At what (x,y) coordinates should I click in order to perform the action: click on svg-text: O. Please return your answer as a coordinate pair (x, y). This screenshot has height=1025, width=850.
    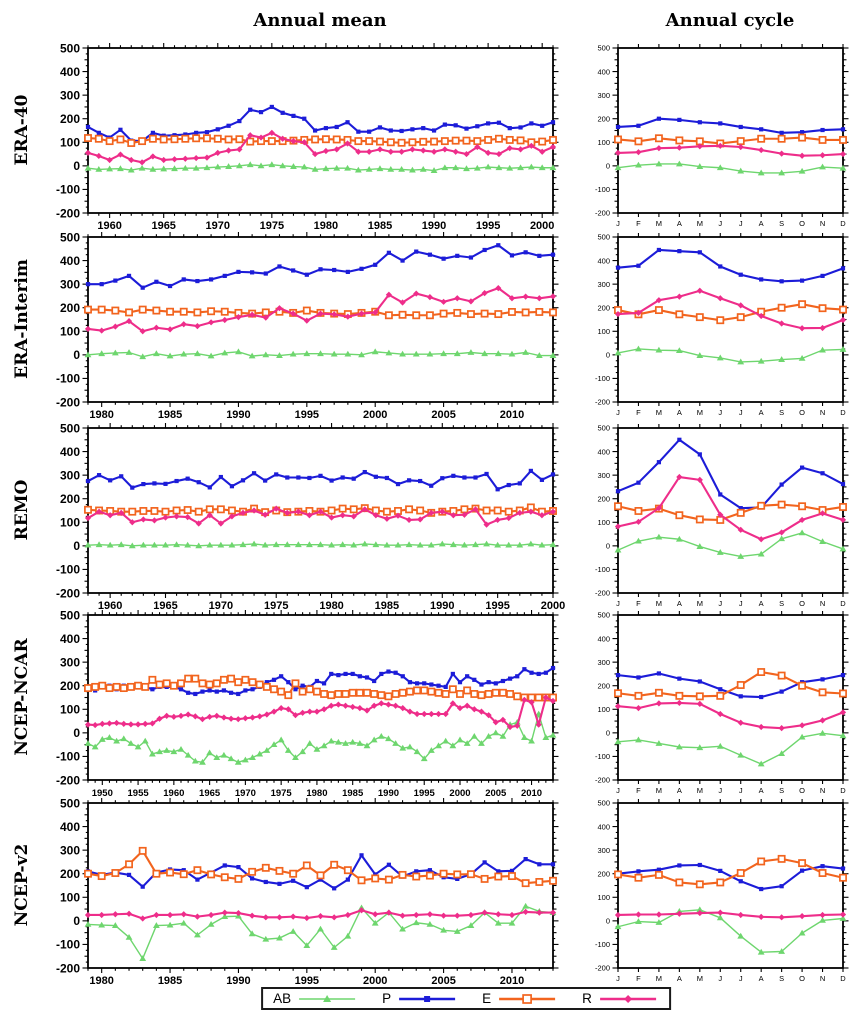
    Looking at the image, I should click on (802, 223).